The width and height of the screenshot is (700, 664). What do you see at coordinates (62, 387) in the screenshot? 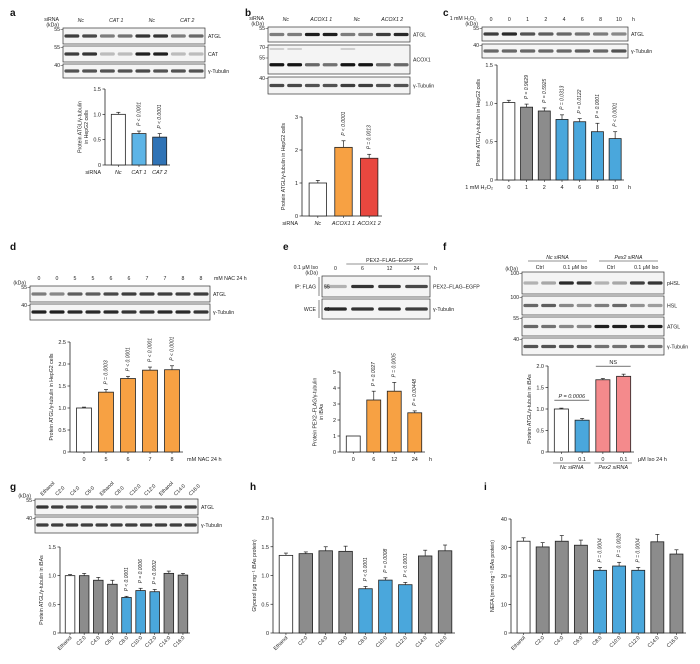
I see `y-tick-label: 1.5` at bounding box center [62, 387].